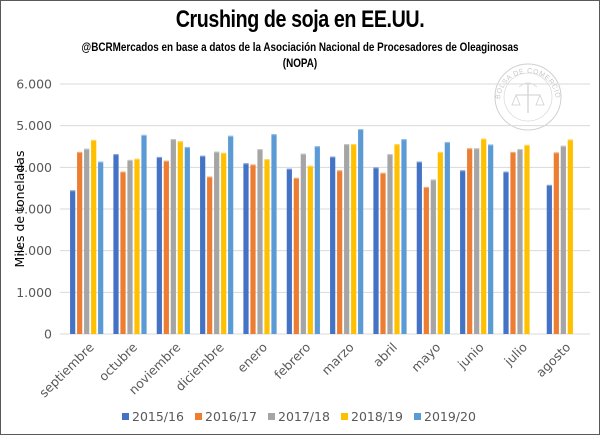 This screenshot has width=600, height=435. What do you see at coordinates (304, 416) in the screenshot?
I see `legend-label: 2017/18` at bounding box center [304, 416].